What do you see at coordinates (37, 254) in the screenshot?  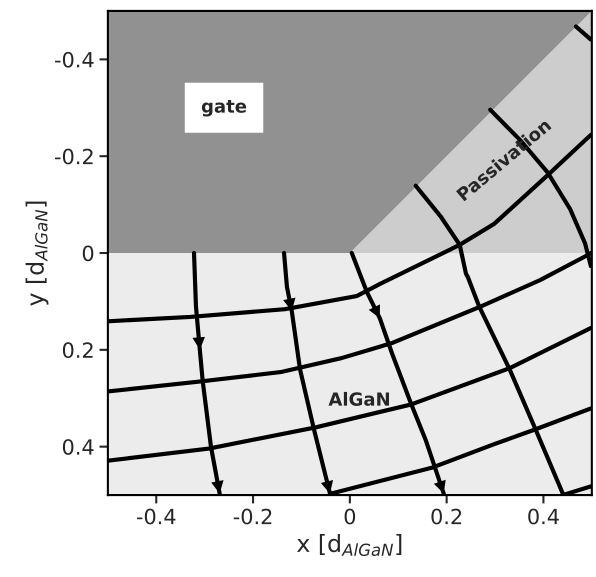 I see `y-axis-title: y [d$_{AlGaN}$]` at bounding box center [37, 254].